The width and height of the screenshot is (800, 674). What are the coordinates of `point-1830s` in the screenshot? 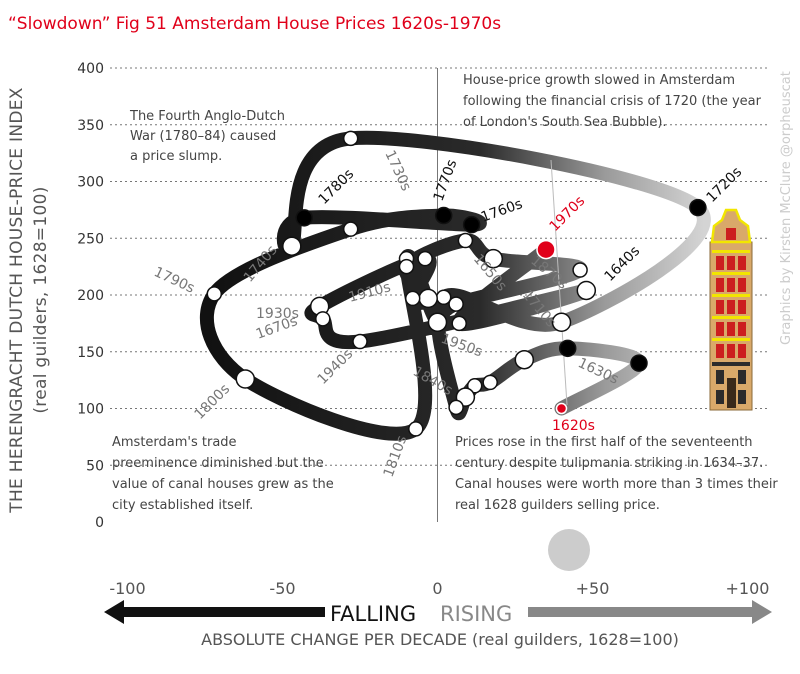 It's located at (437, 322).